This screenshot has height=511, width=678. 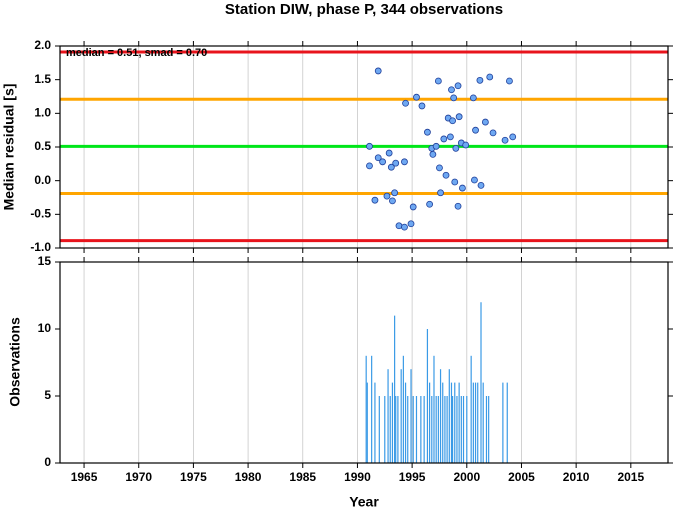 I want to click on y-tick-label: 1.5, so click(x=42, y=79).